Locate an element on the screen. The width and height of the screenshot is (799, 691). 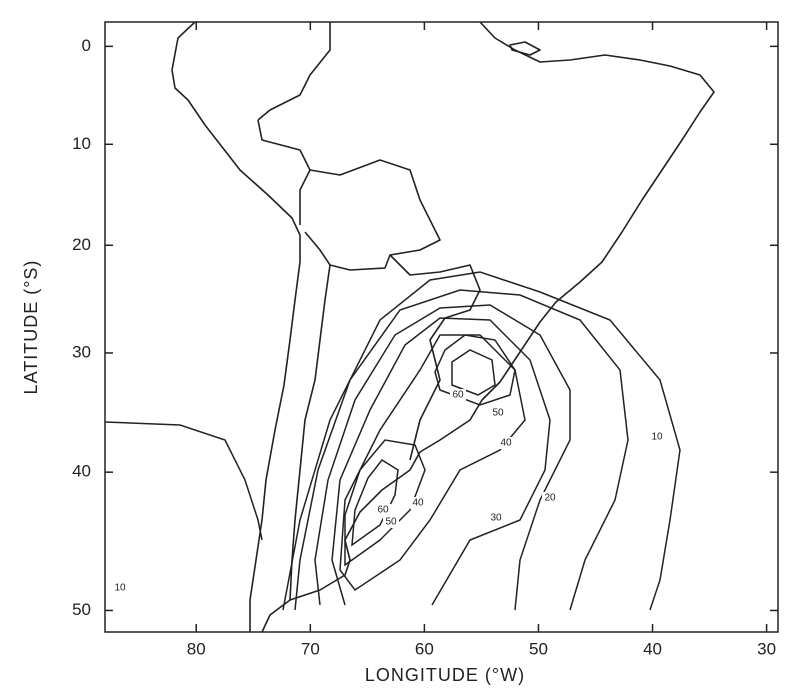
y-tick-label: 10 is located at coordinates (81, 143).